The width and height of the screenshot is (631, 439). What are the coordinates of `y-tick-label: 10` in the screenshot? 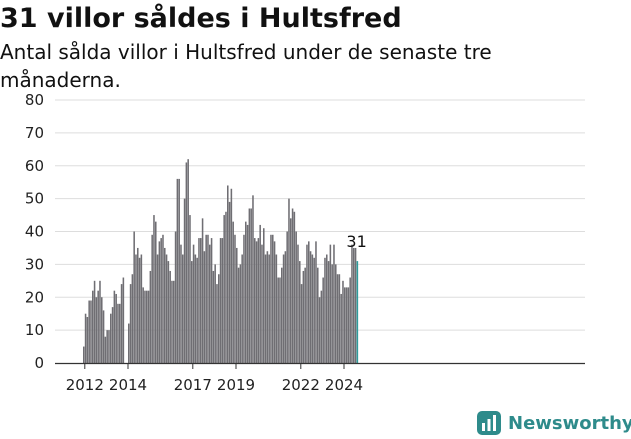 It's located at (34, 330).